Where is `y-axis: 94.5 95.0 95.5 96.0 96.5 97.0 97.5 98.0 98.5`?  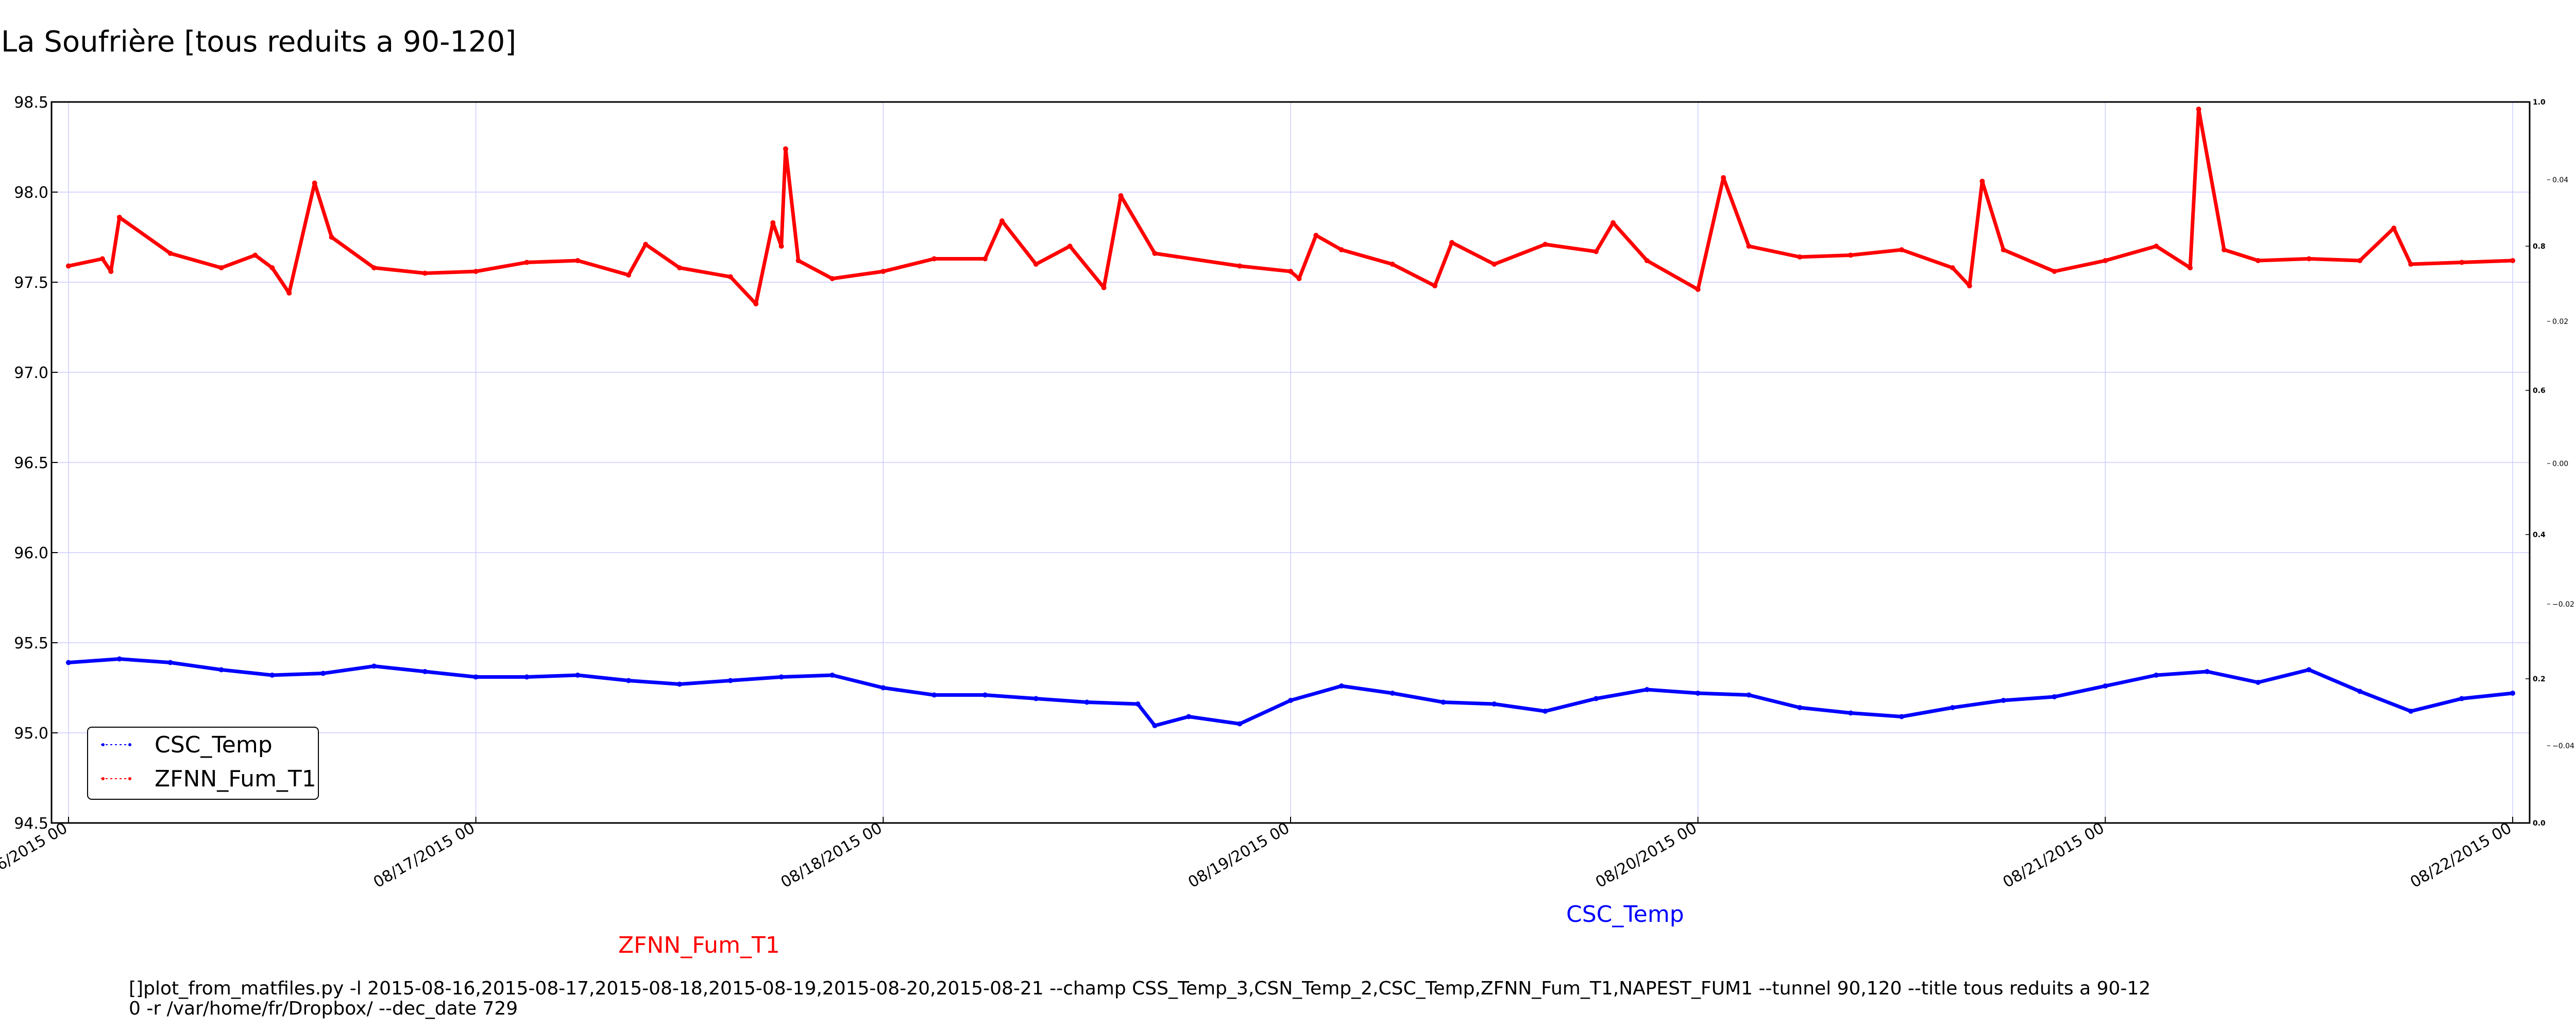 y-axis: 94.5 95.0 95.5 96.0 96.5 97.0 97.5 98.0 98.5 is located at coordinates (36, 463).